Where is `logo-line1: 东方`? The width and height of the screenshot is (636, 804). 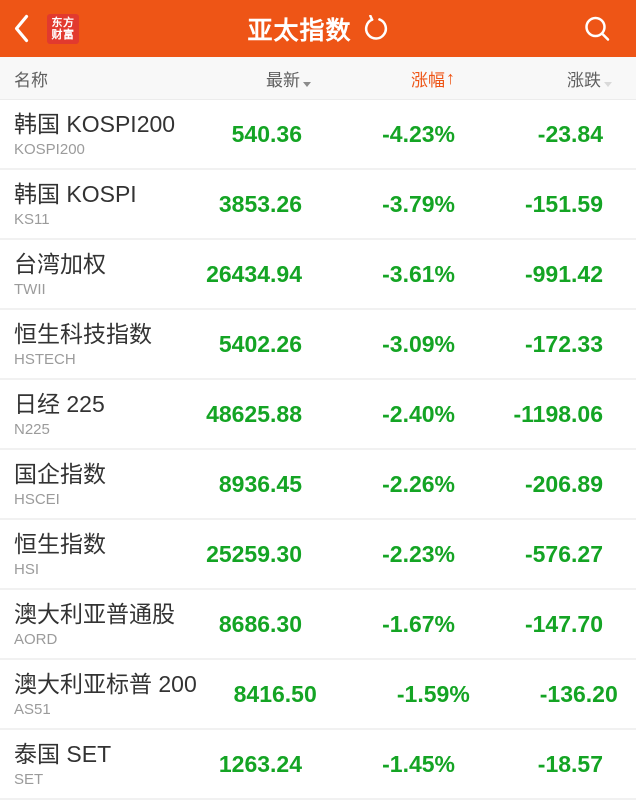
logo-line1: 东方 is located at coordinates (63, 22).